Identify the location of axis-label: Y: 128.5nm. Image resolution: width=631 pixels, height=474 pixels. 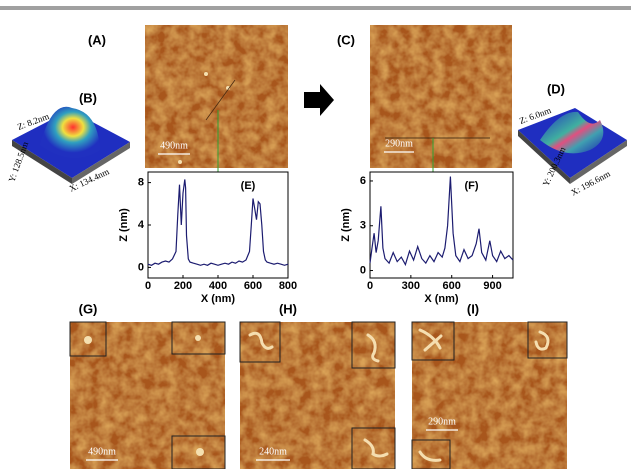
(18, 161).